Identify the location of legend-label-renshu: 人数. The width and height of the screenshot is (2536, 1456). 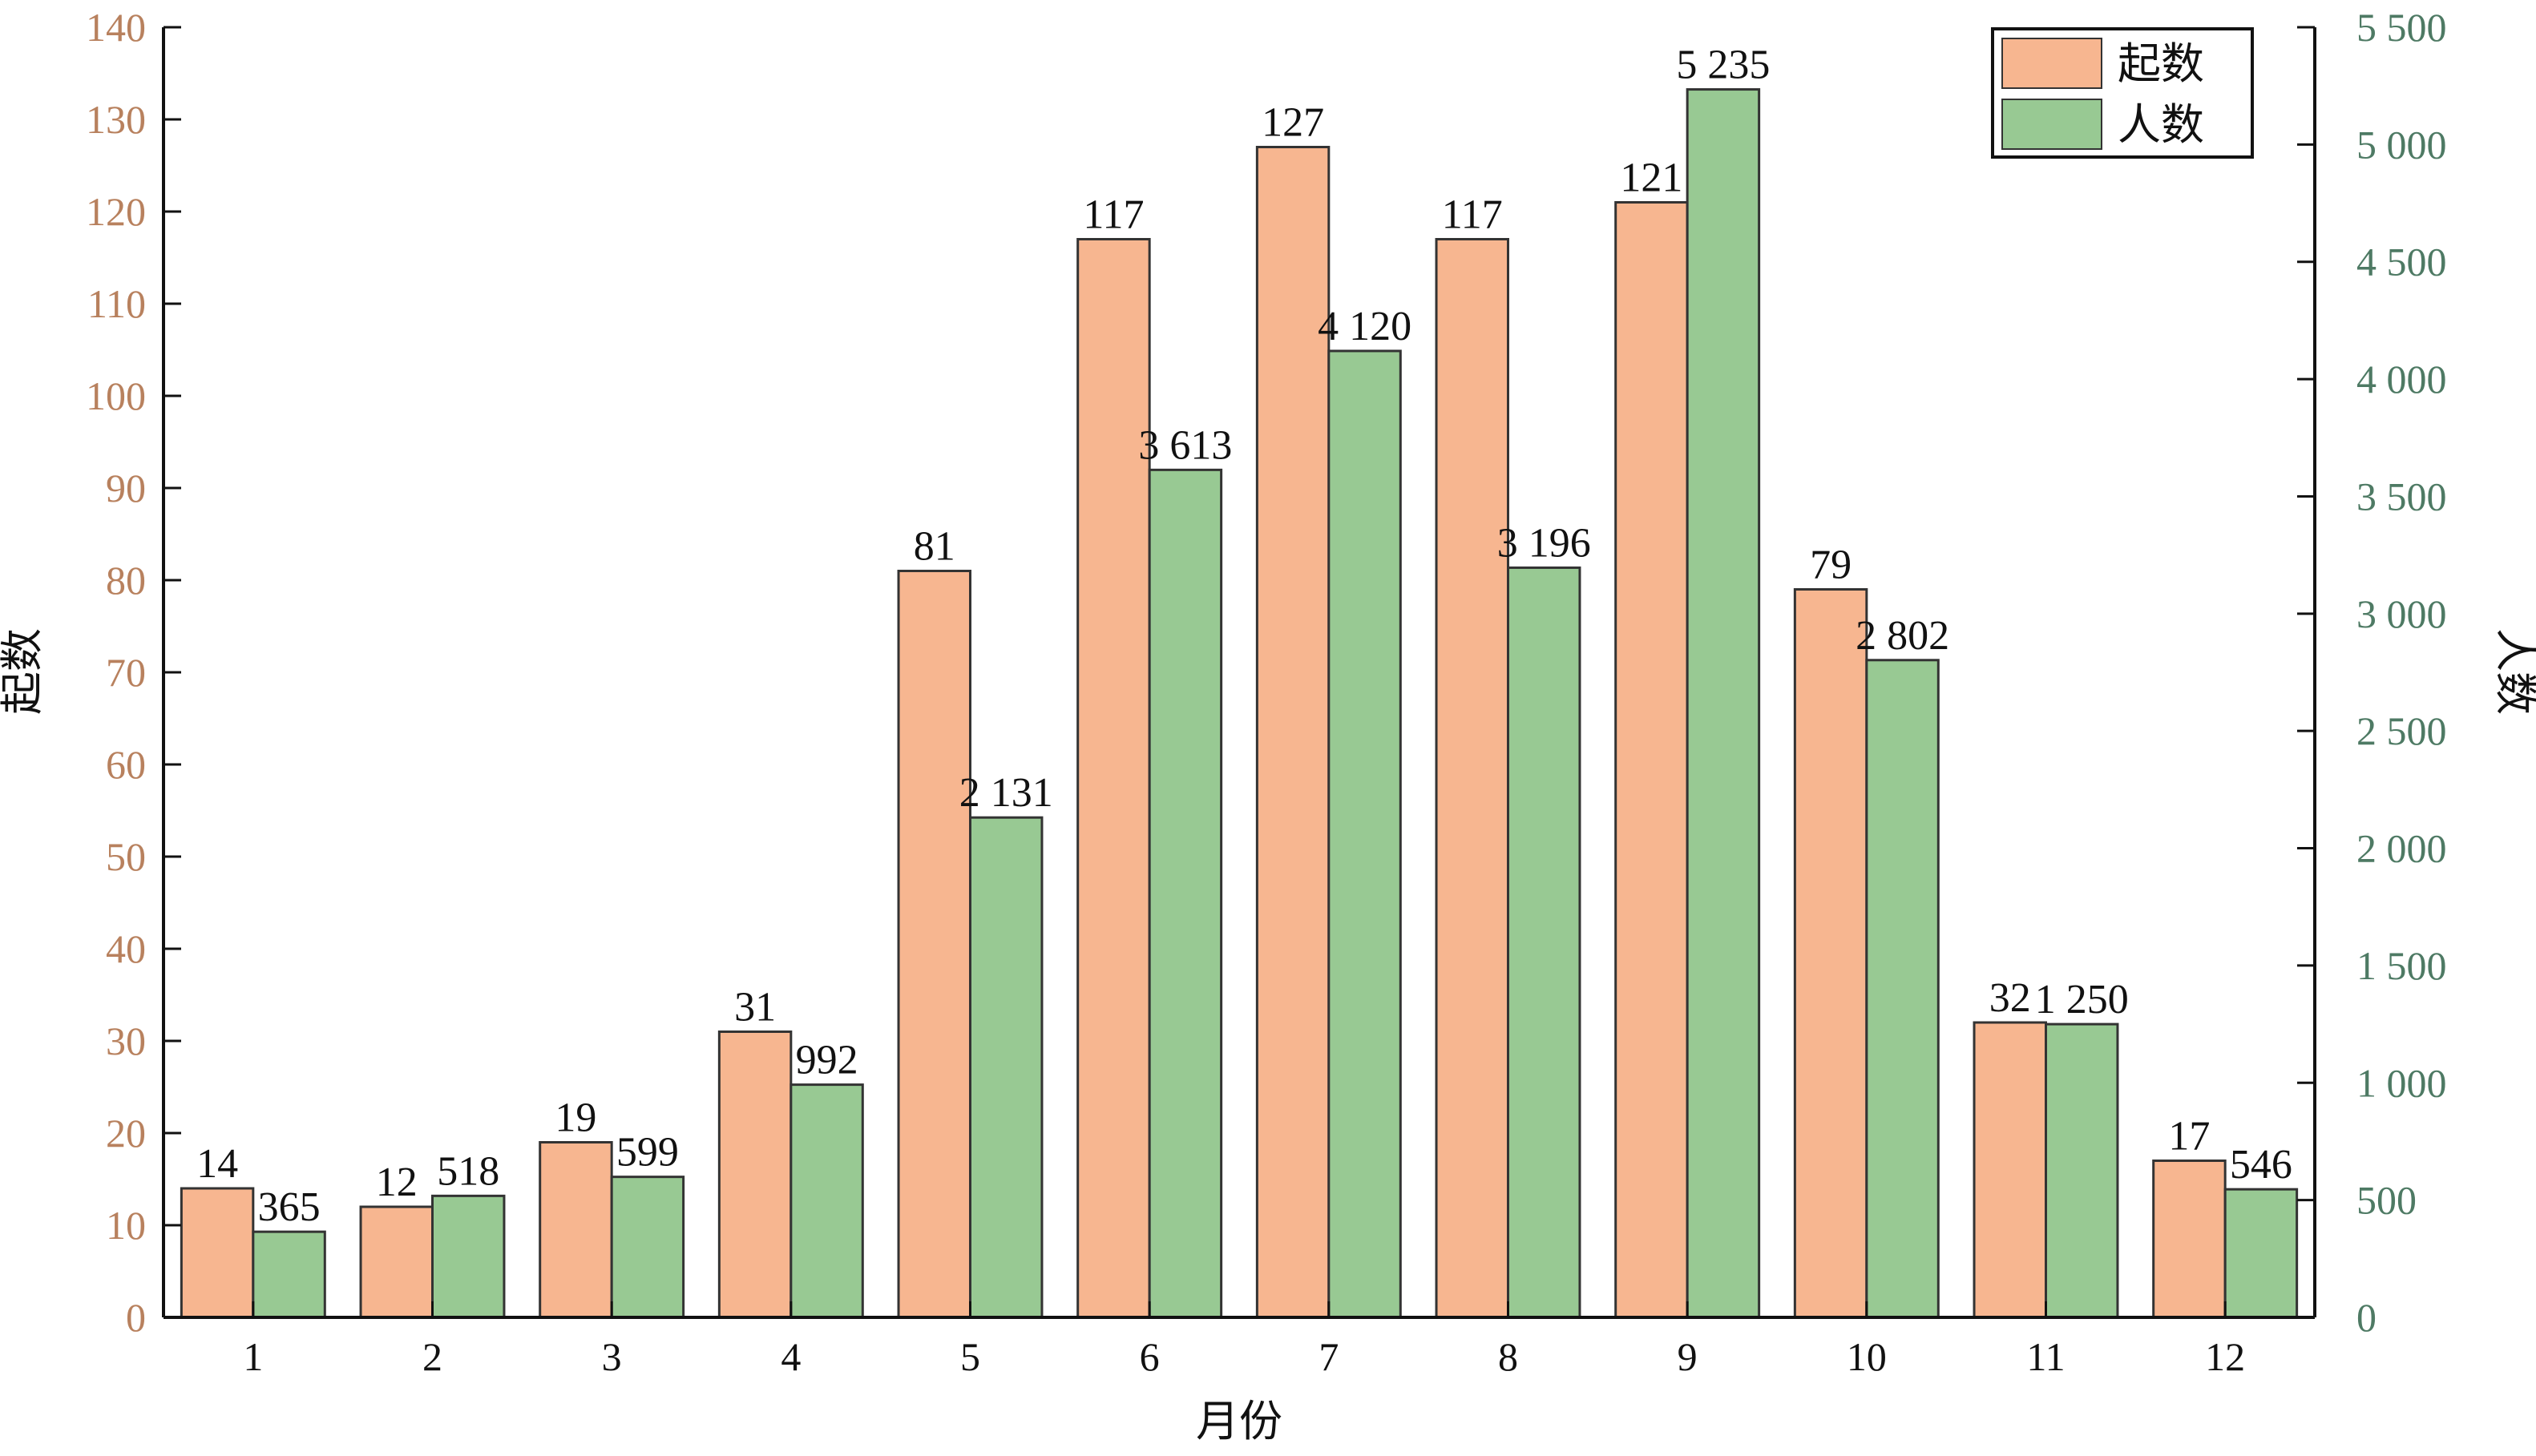
(2161, 125).